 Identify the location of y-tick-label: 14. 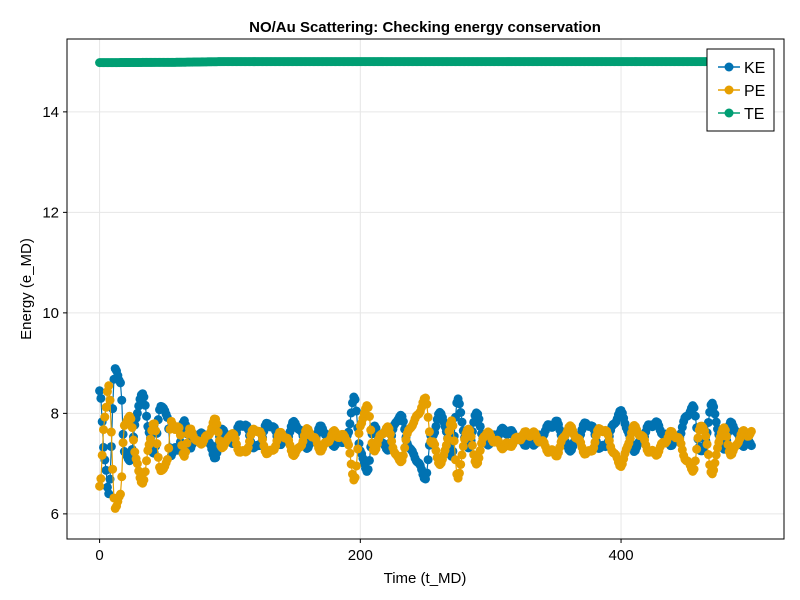
(50, 112).